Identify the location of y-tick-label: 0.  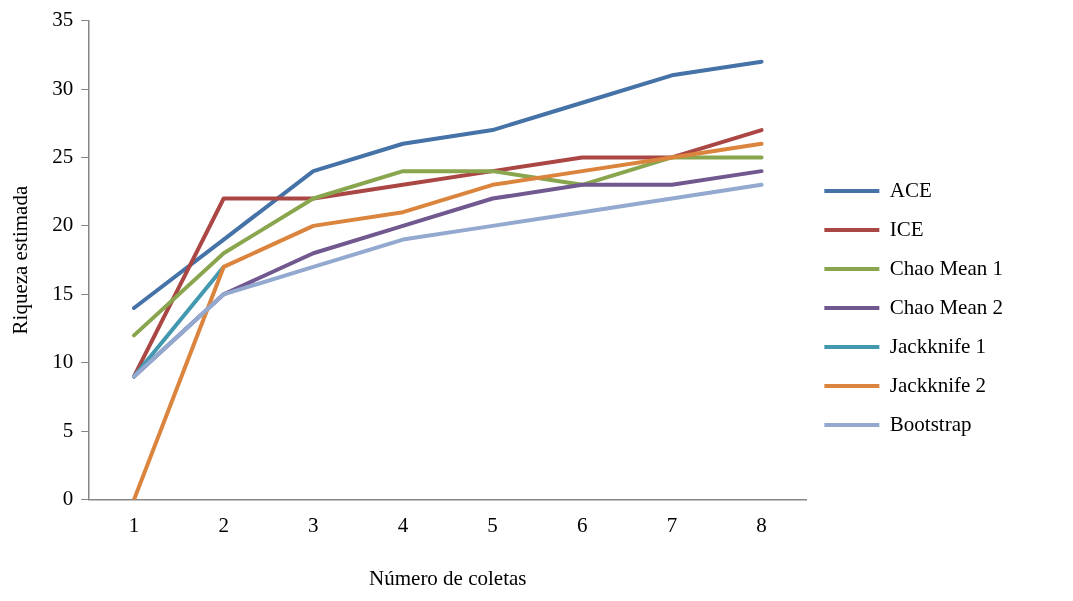
(68, 498).